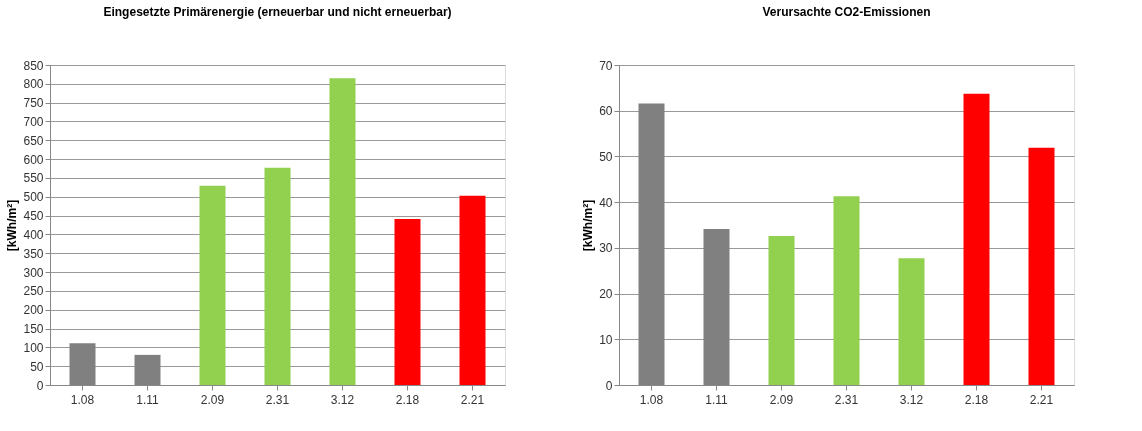  I want to click on y-tick-label: 10, so click(606, 339).